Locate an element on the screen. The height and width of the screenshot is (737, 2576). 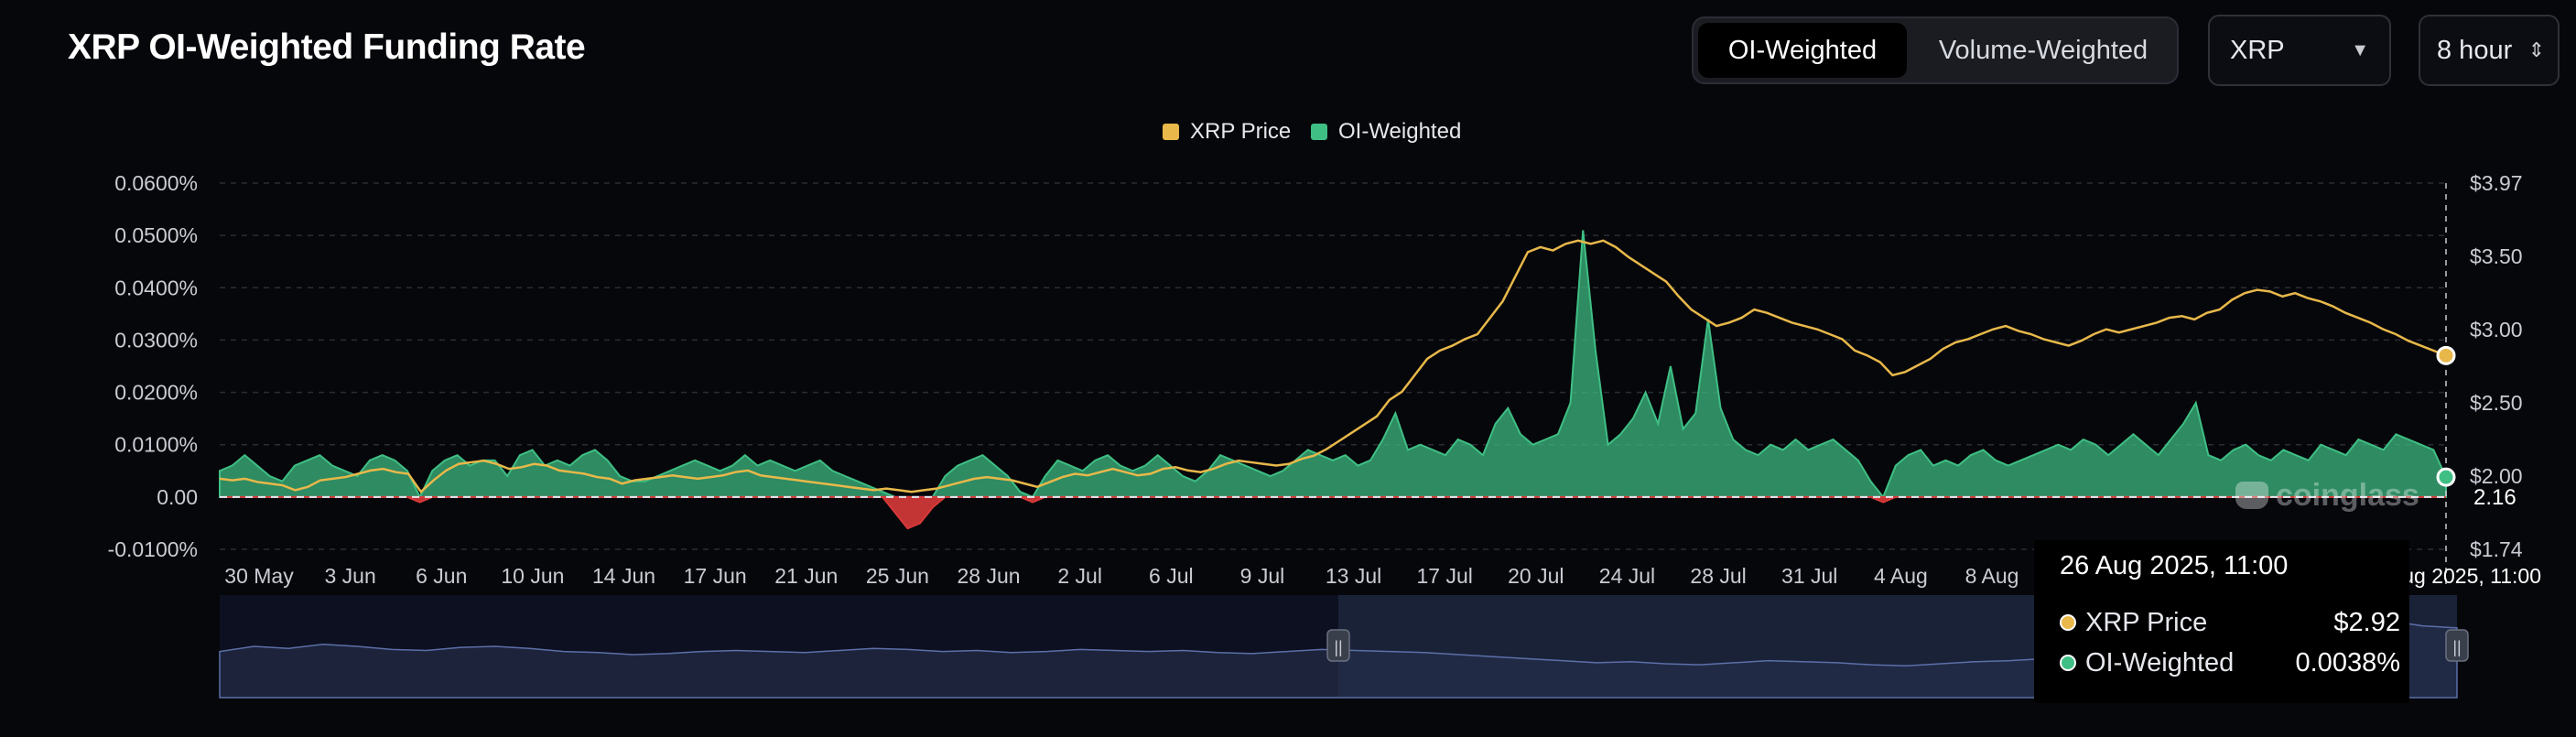
y-left-tick-label: 0.0600% is located at coordinates (156, 183).